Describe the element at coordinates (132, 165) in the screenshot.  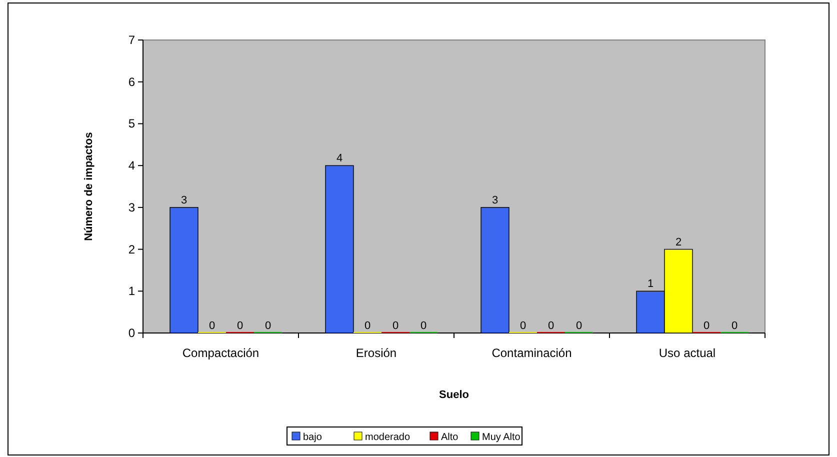
I see `y-tick-label: 4` at that location.